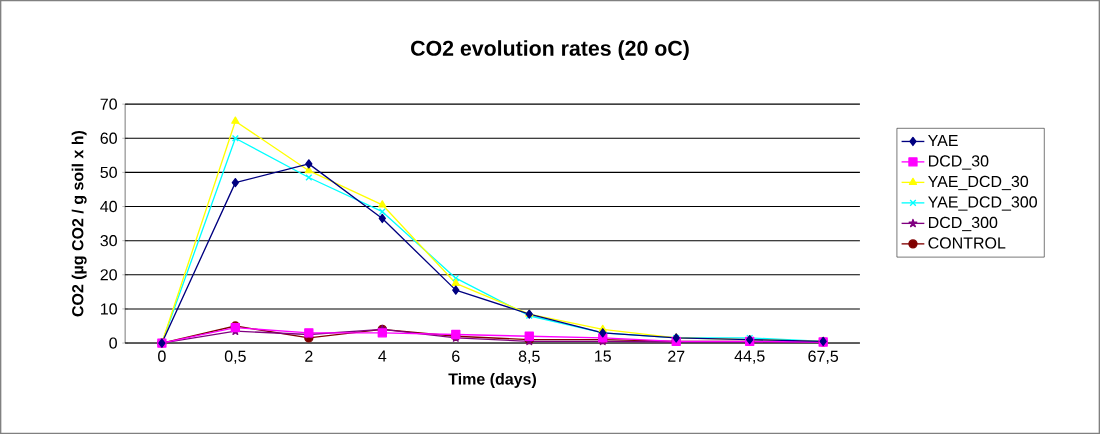 This screenshot has width=1100, height=434. Describe the element at coordinates (235, 357) in the screenshot. I see `x-tick-label: 0,5` at that location.